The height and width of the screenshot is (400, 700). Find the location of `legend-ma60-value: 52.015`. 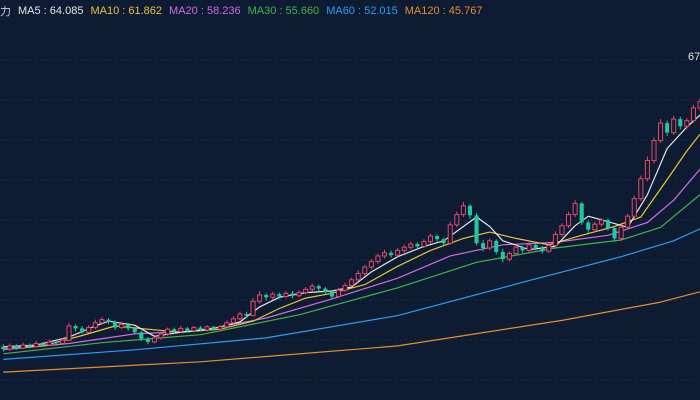

legend-ma60-value: 52.015 is located at coordinates (381, 11).